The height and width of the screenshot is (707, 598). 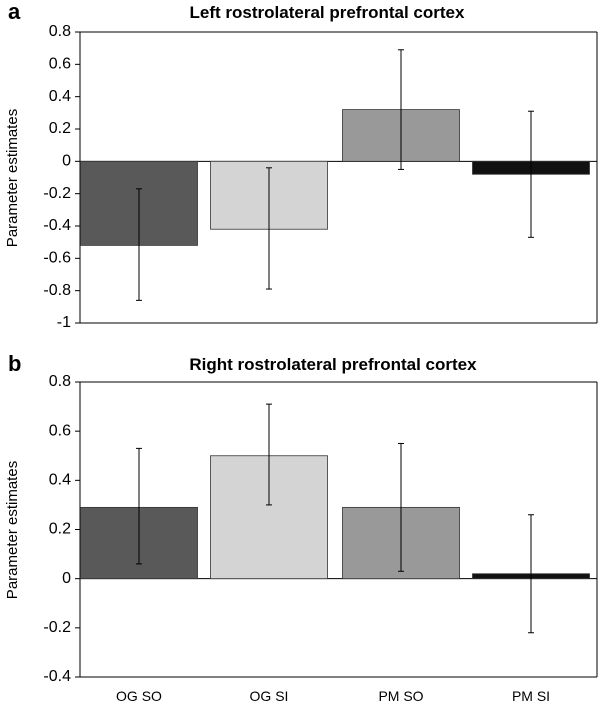 What do you see at coordinates (327, 12) in the screenshot?
I see `chart-title: Left rostrolateral prefrontal cortex` at bounding box center [327, 12].